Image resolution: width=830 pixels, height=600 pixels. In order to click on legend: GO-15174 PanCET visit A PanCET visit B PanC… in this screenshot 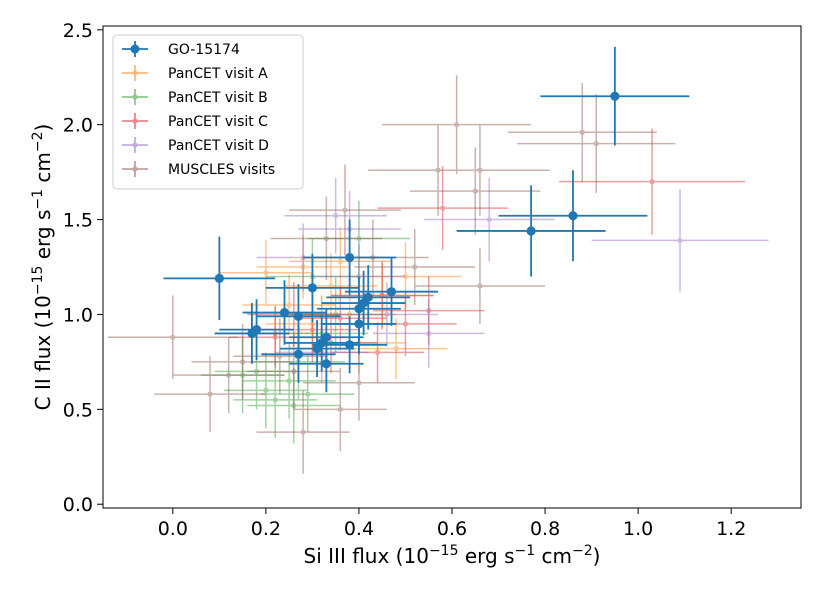, I will do `click(208, 112)`.